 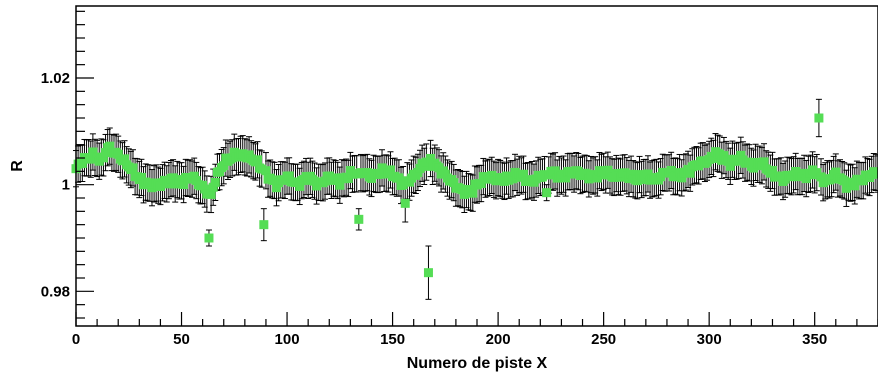 I want to click on x-axis-ticks: 0 50 100 150 200 250 300 350, so click(x=475, y=330).